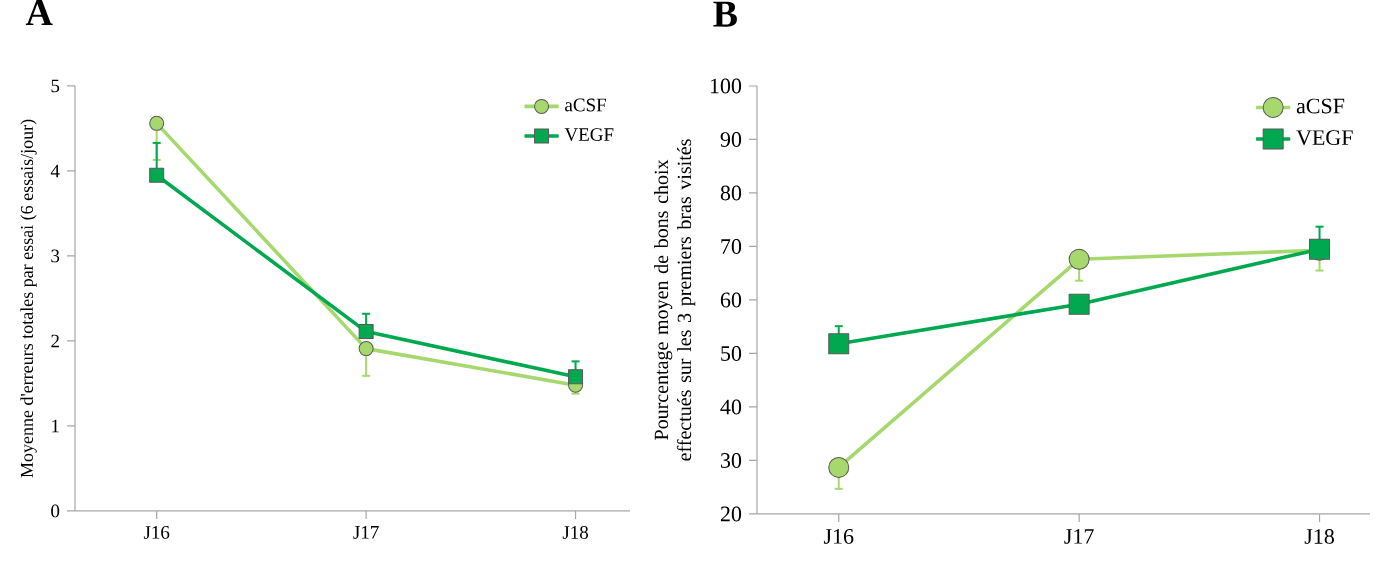  I want to click on y-tick-label: 4, so click(55, 171).